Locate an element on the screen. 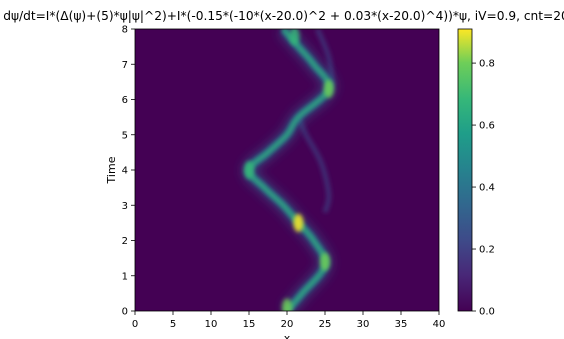 This screenshot has height=339, width=564. x-axis: 0 5 10 15 20 25 30 35 40 is located at coordinates (289, 320).